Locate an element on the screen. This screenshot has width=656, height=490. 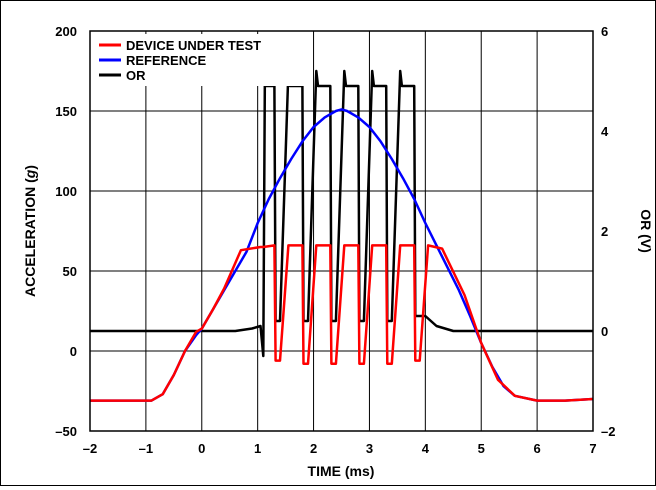
x-tick-label: 6 is located at coordinates (536, 448).